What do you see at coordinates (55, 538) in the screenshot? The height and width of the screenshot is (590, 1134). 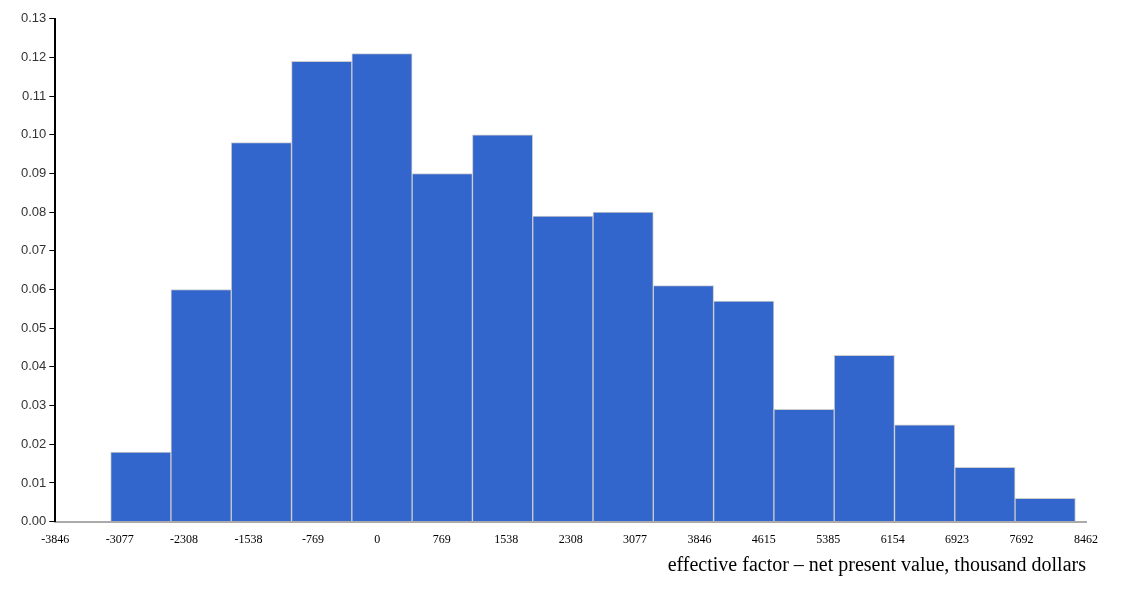 I see `x-tick-label: -3846` at bounding box center [55, 538].